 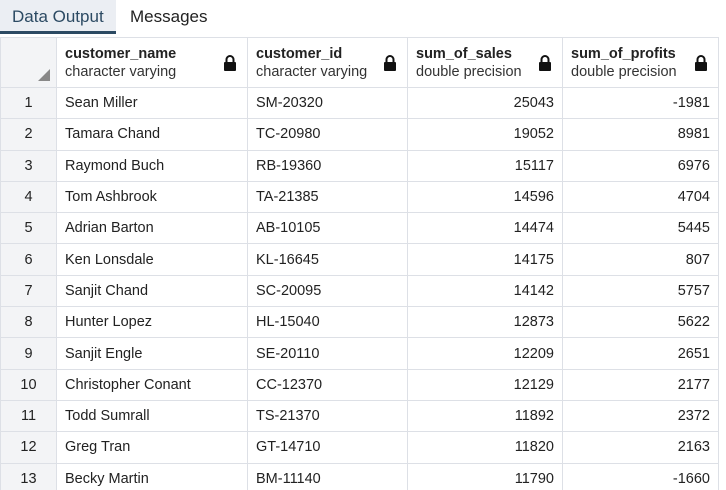 I want to click on table-row: 6 Ken Lonsdale KL-16645 14175 807, so click(x=359, y=259).